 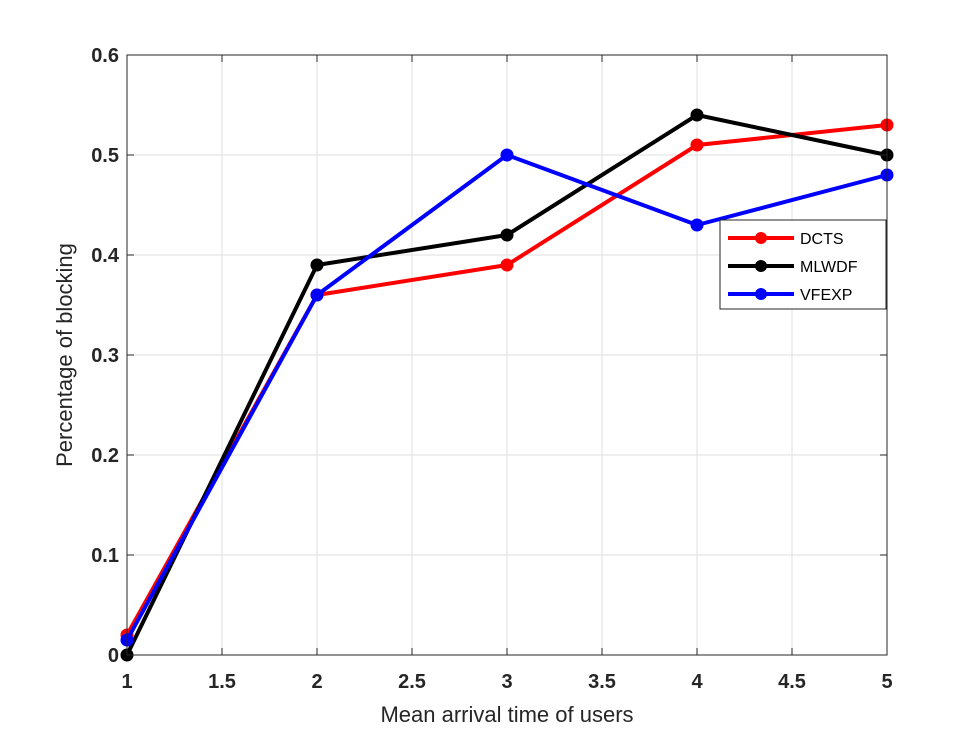 What do you see at coordinates (105, 156) in the screenshot?
I see `y-tick-label: 0.5` at bounding box center [105, 156].